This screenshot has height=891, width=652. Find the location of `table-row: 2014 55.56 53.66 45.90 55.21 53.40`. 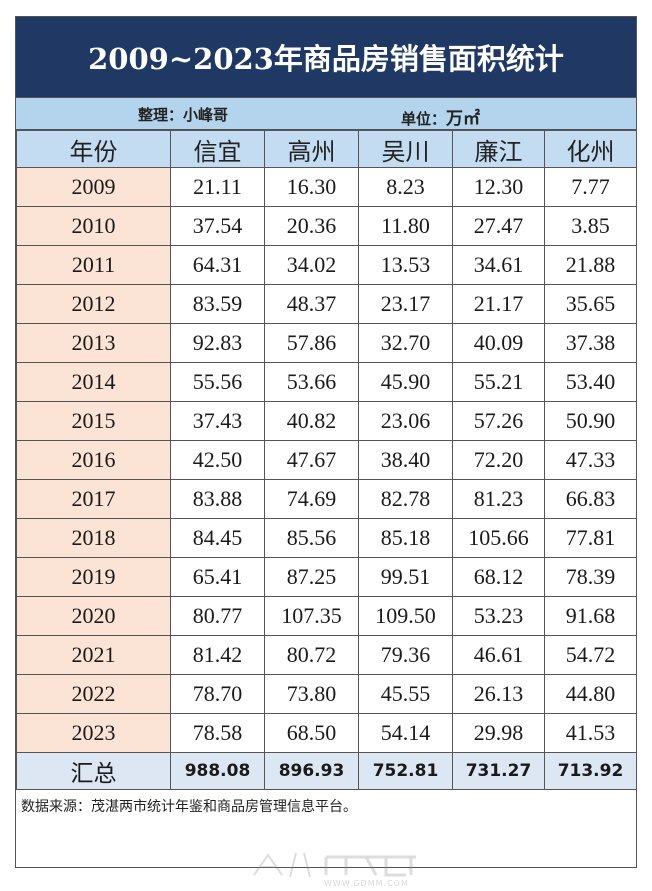

table-row: 2014 55.56 53.66 45.90 55.21 53.40 is located at coordinates (326, 382).